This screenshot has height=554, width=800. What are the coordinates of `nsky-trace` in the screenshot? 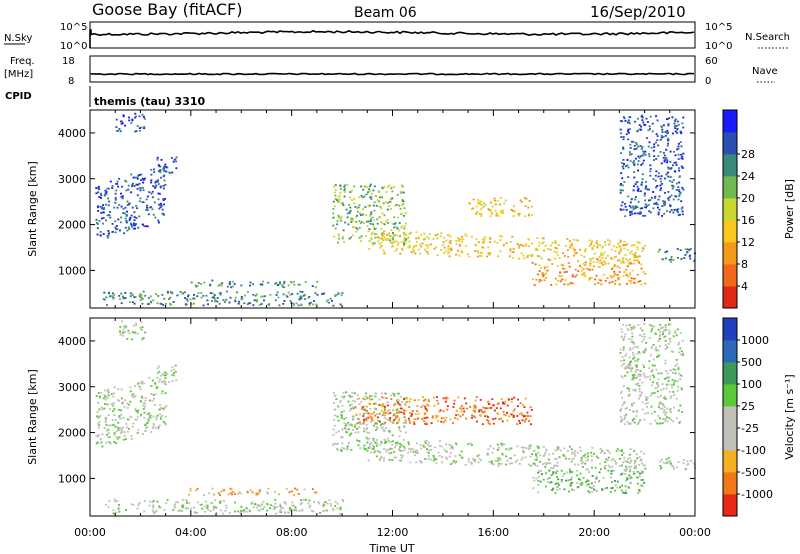 It's located at (392, 38).